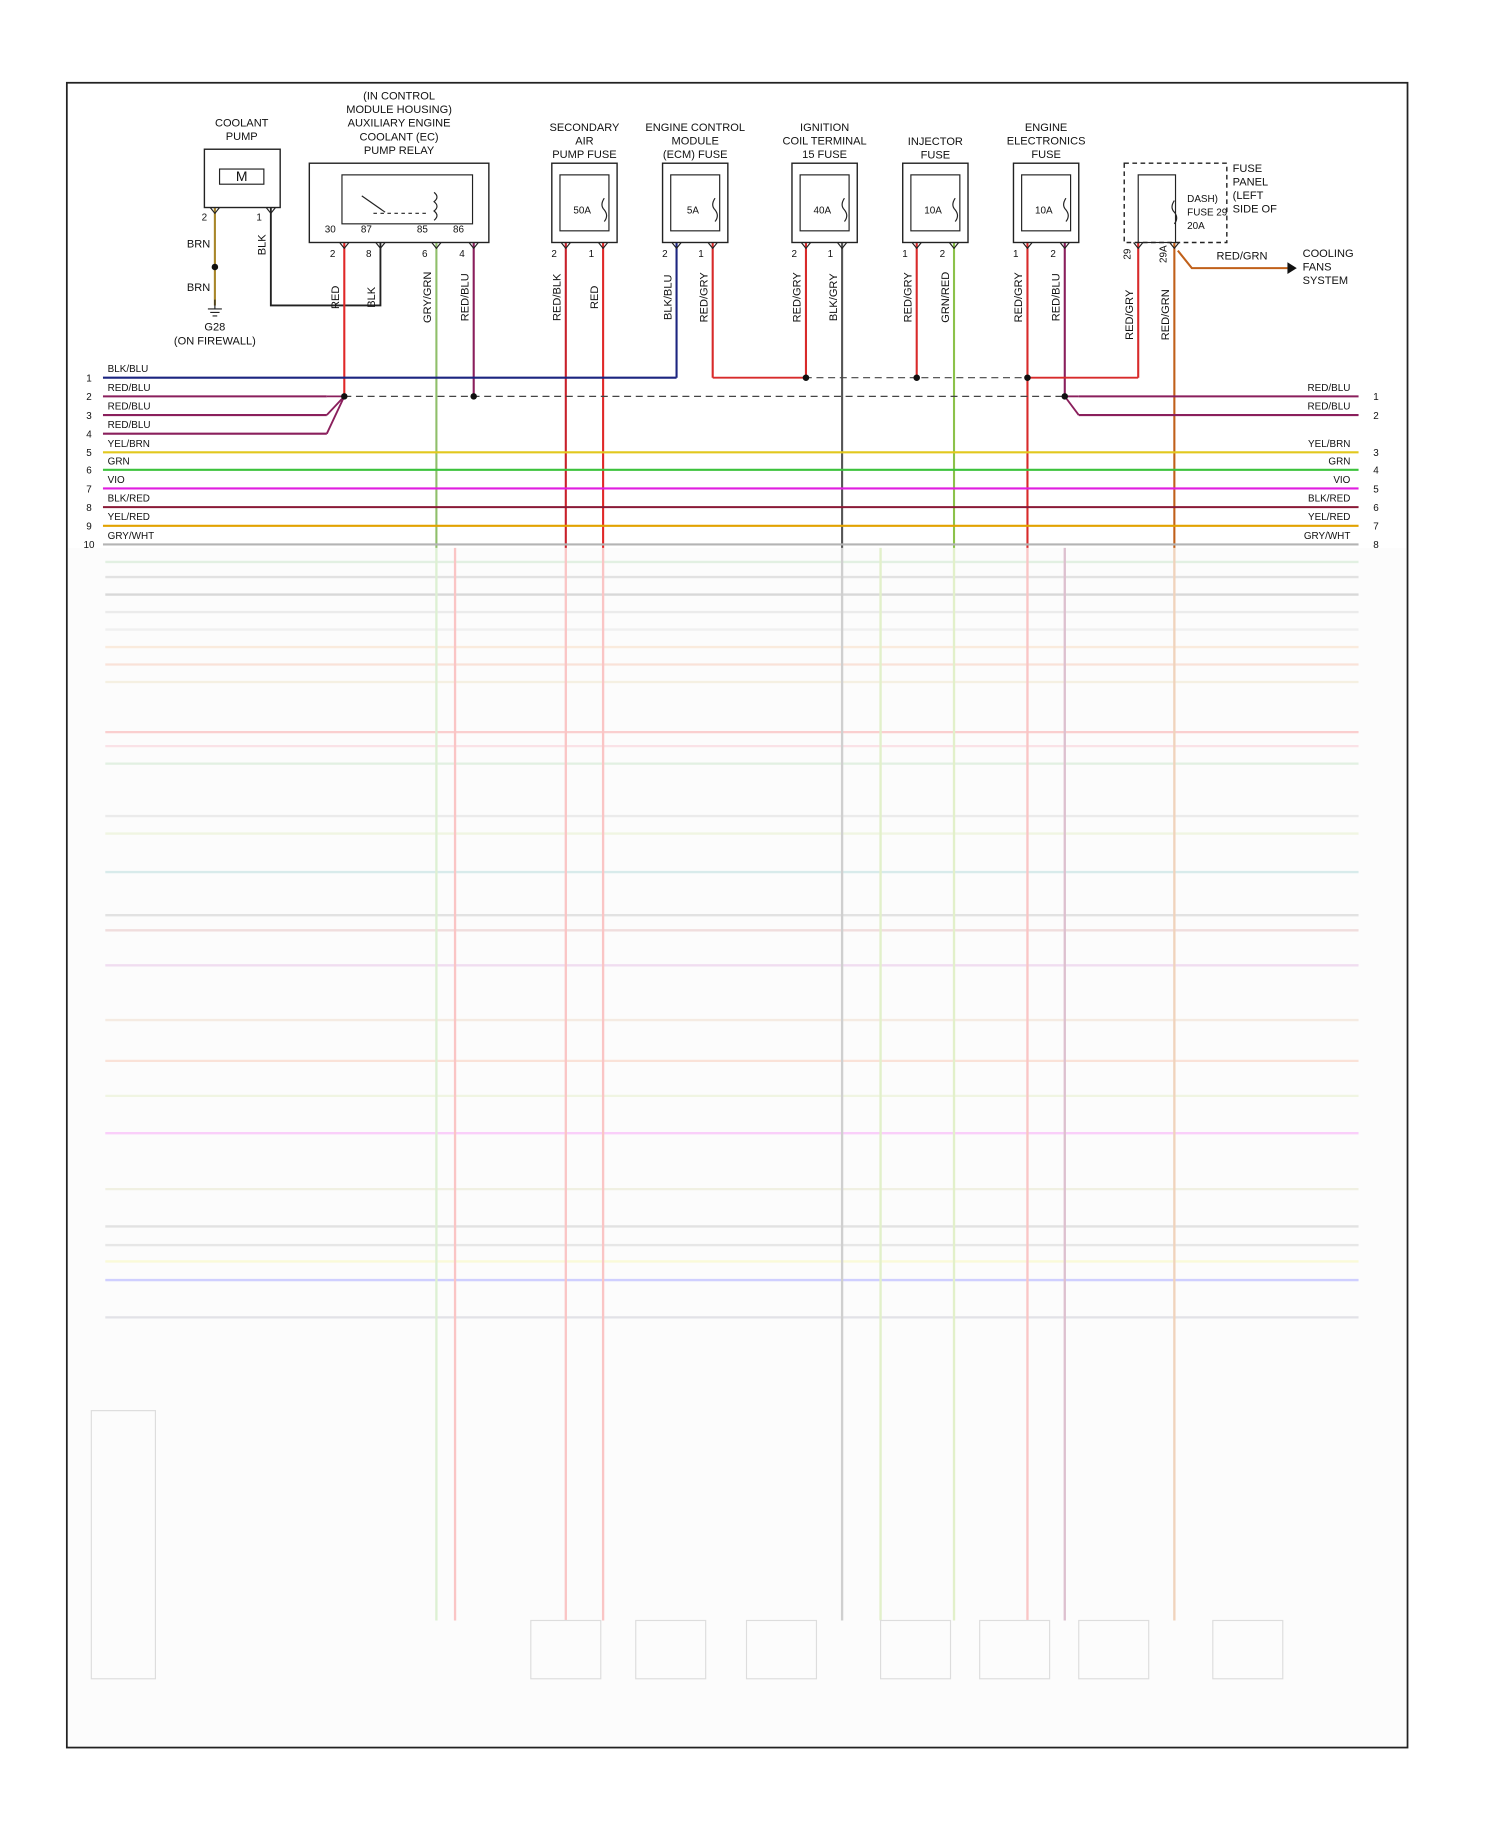  What do you see at coordinates (585, 128) in the screenshot?
I see `component-title: SECONDARY` at bounding box center [585, 128].